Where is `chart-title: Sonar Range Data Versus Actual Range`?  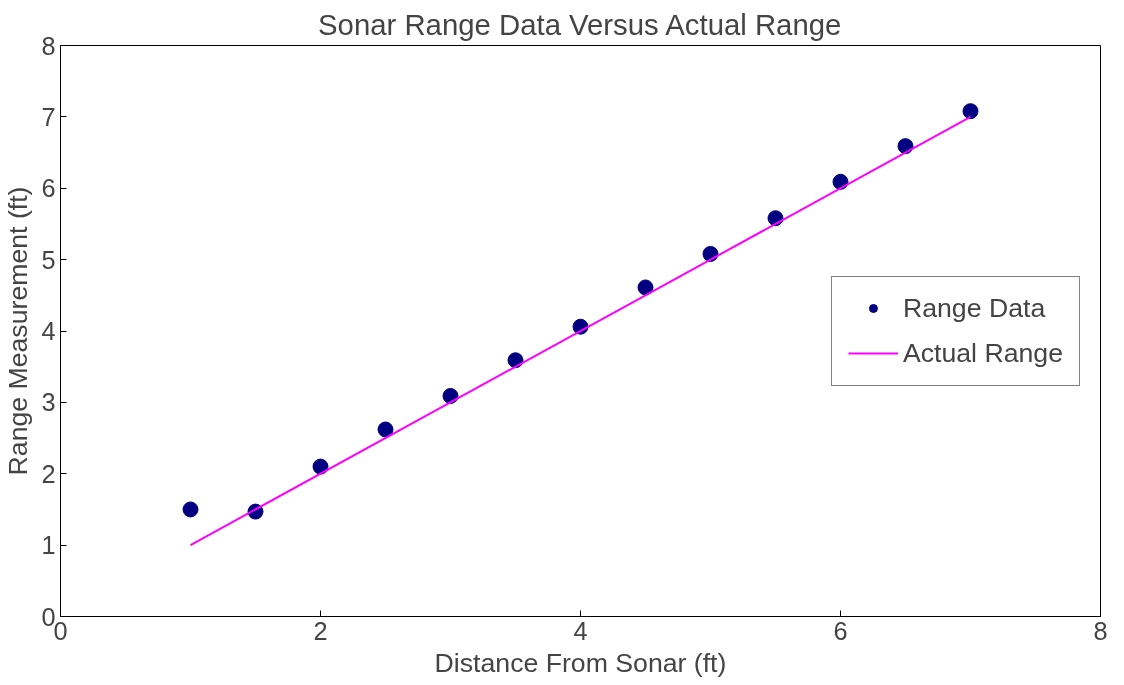
chart-title: Sonar Range Data Versus Actual Range is located at coordinates (580, 24).